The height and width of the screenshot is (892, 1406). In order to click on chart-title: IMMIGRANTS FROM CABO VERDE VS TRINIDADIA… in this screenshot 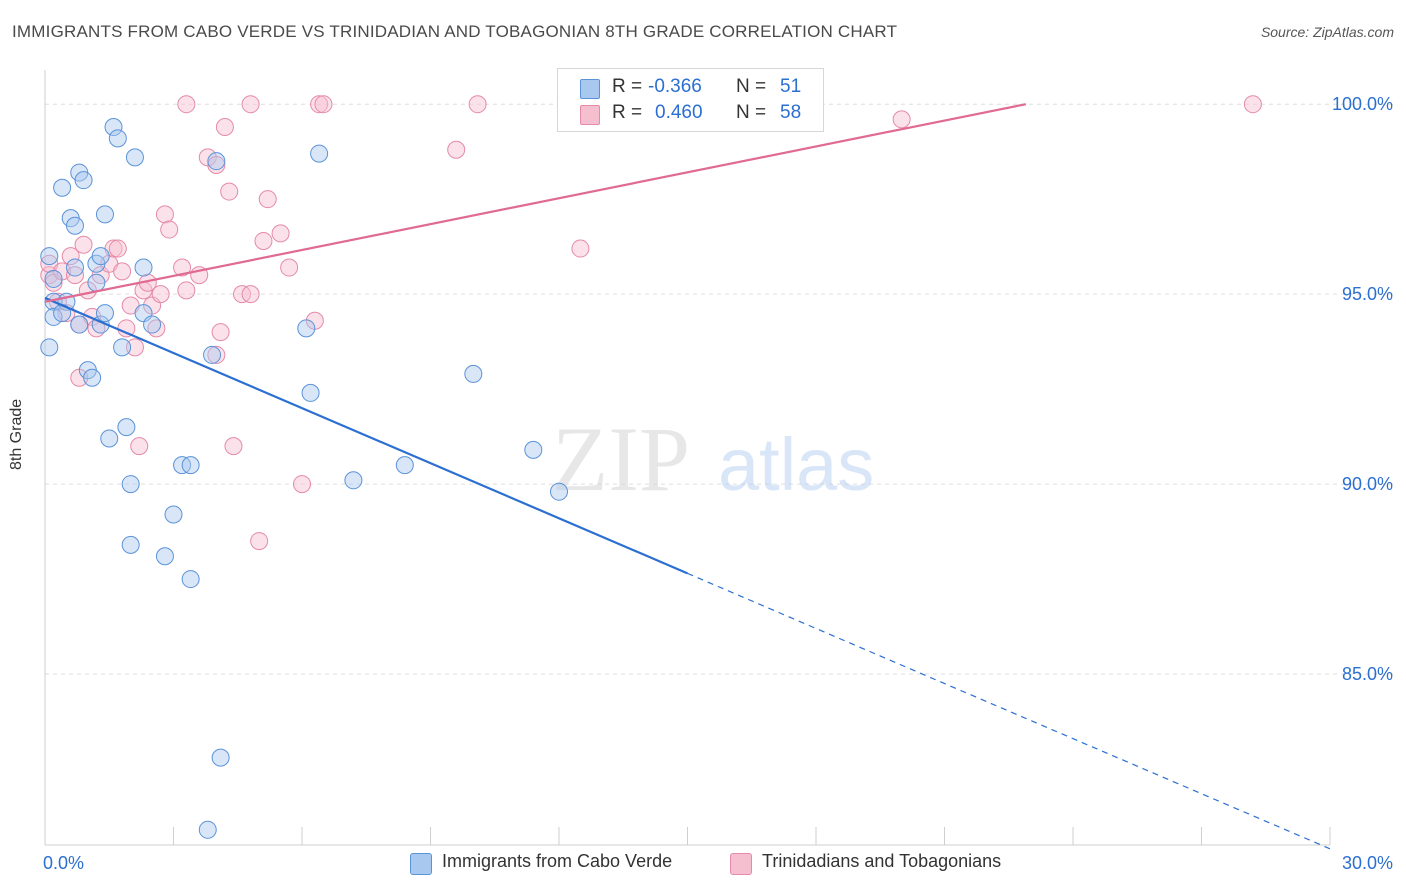, I will do `click(455, 31)`.